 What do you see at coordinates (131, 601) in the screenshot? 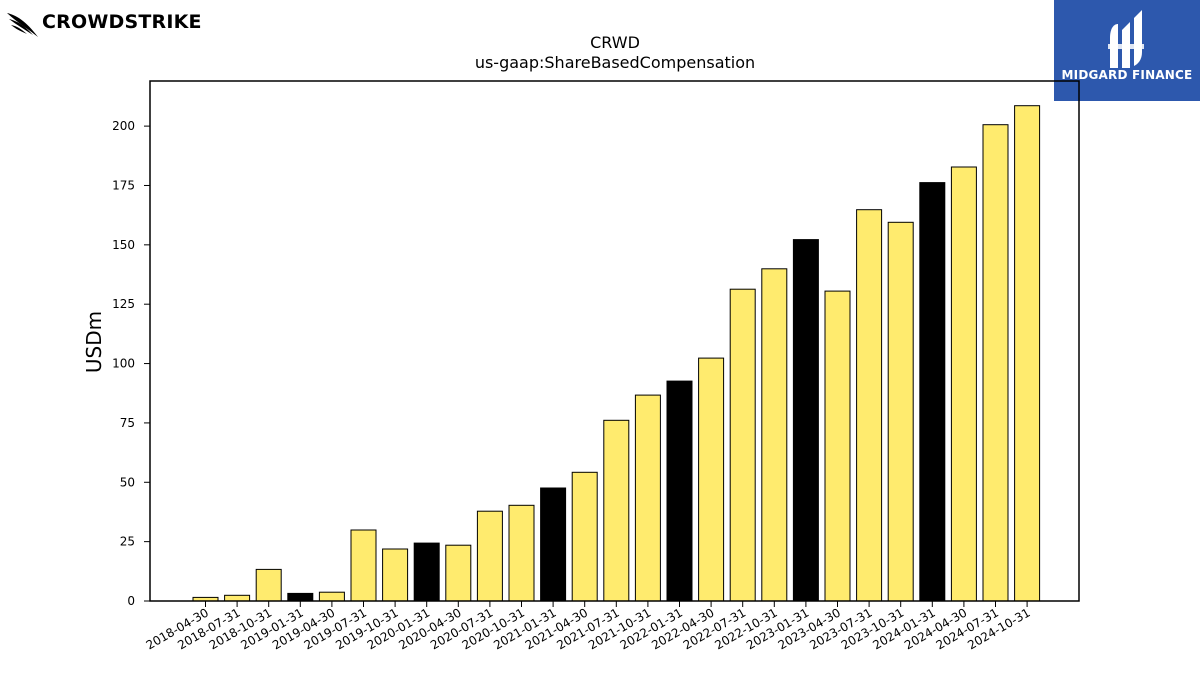
I see `y-tick-label: 0` at bounding box center [131, 601].